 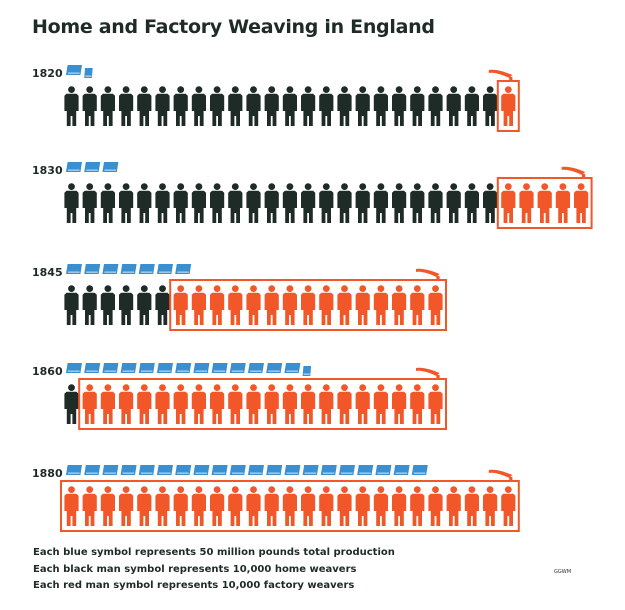 What do you see at coordinates (563, 572) in the screenshot?
I see `isotype-credit-logo: GGWM` at bounding box center [563, 572].